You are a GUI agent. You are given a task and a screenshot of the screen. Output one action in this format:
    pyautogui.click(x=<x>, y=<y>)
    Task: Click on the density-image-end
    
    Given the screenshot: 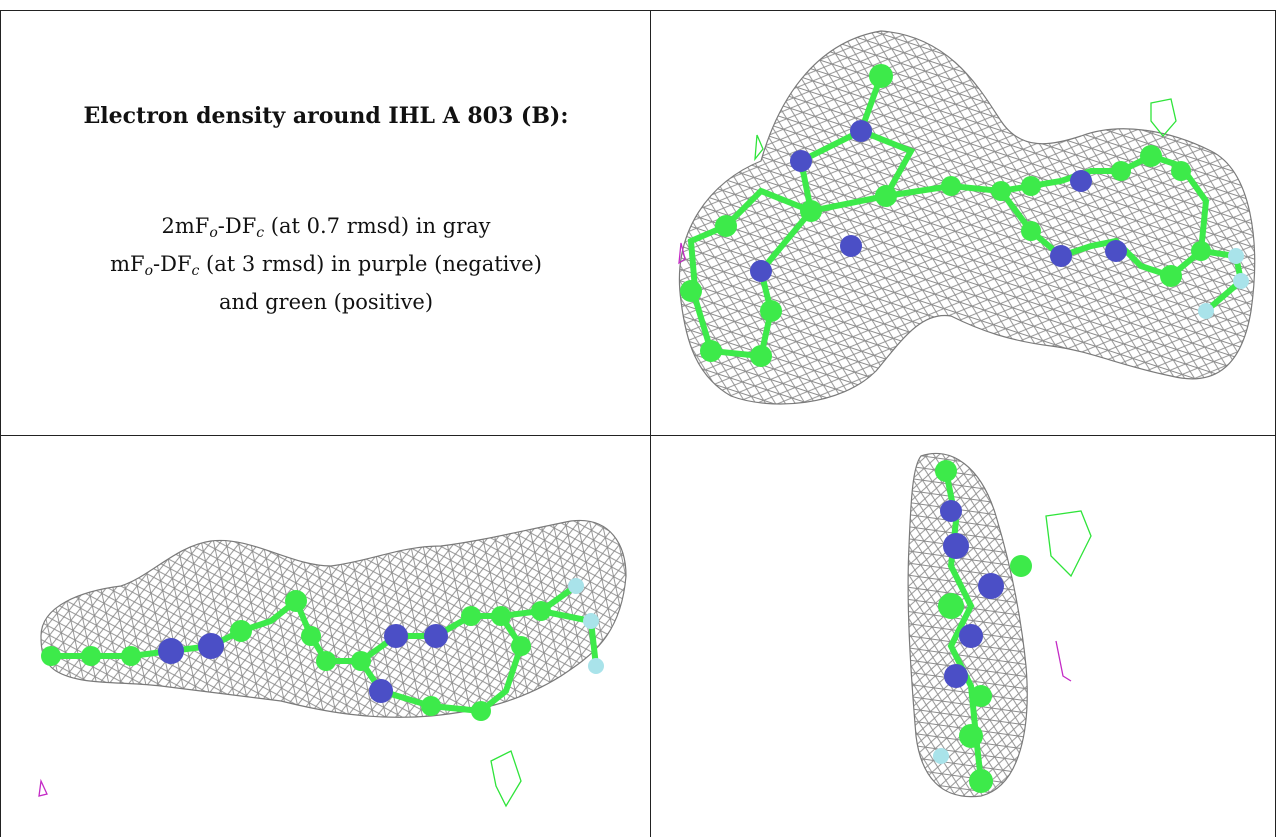 What is the action you would take?
    pyautogui.click(x=999, y=625)
    